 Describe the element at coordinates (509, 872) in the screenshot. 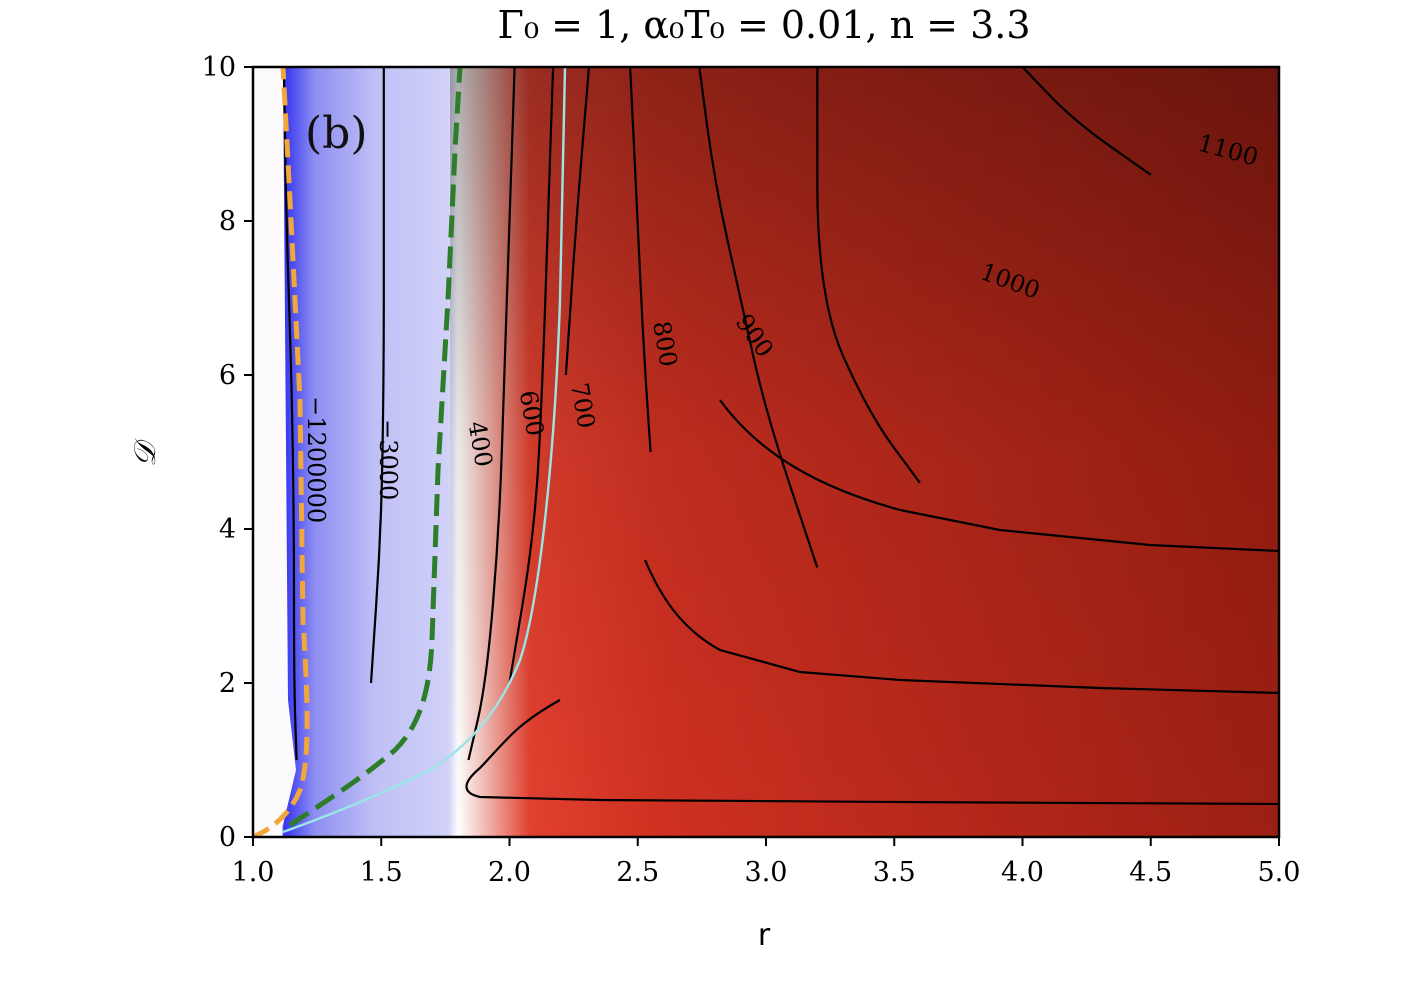

I see `x-tick-label: 2.0` at that location.